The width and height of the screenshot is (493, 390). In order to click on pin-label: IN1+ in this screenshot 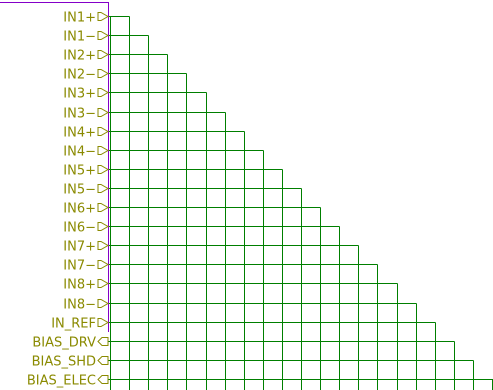, I will do `click(79, 18)`.